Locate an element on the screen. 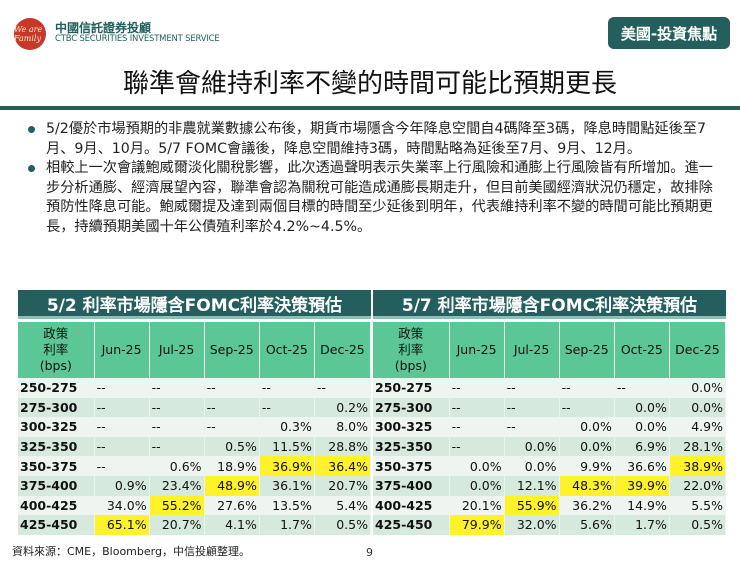  probability-cell: 8.0% is located at coordinates (343, 427).